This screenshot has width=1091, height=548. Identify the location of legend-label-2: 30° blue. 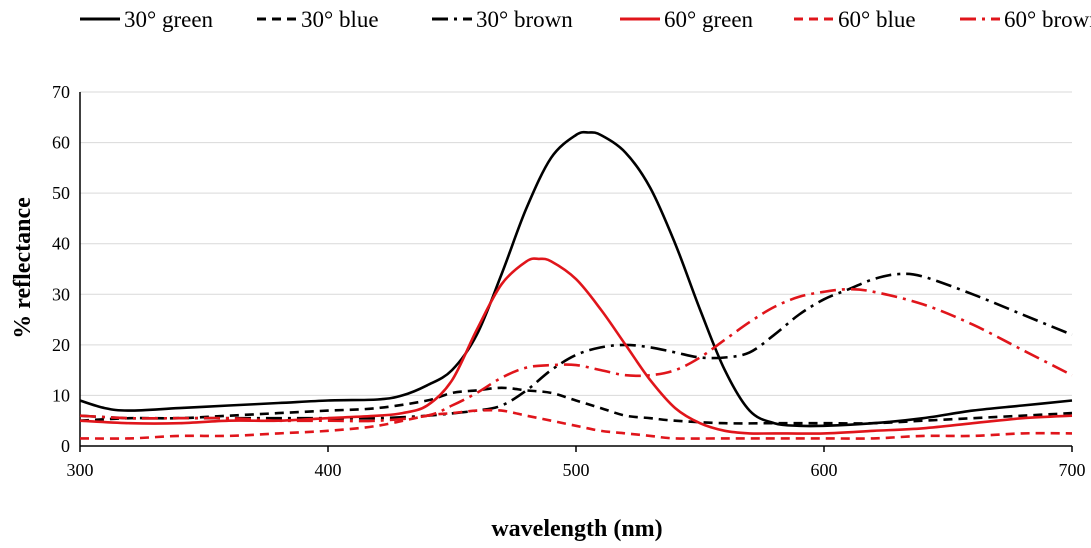
(340, 19).